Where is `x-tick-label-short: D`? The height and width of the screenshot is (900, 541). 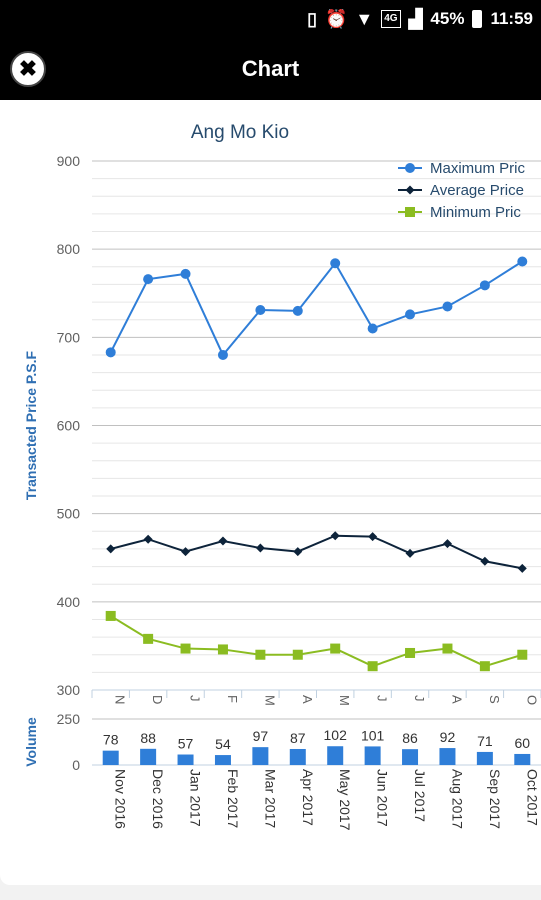
x-tick-label-short: D is located at coordinates (157, 699).